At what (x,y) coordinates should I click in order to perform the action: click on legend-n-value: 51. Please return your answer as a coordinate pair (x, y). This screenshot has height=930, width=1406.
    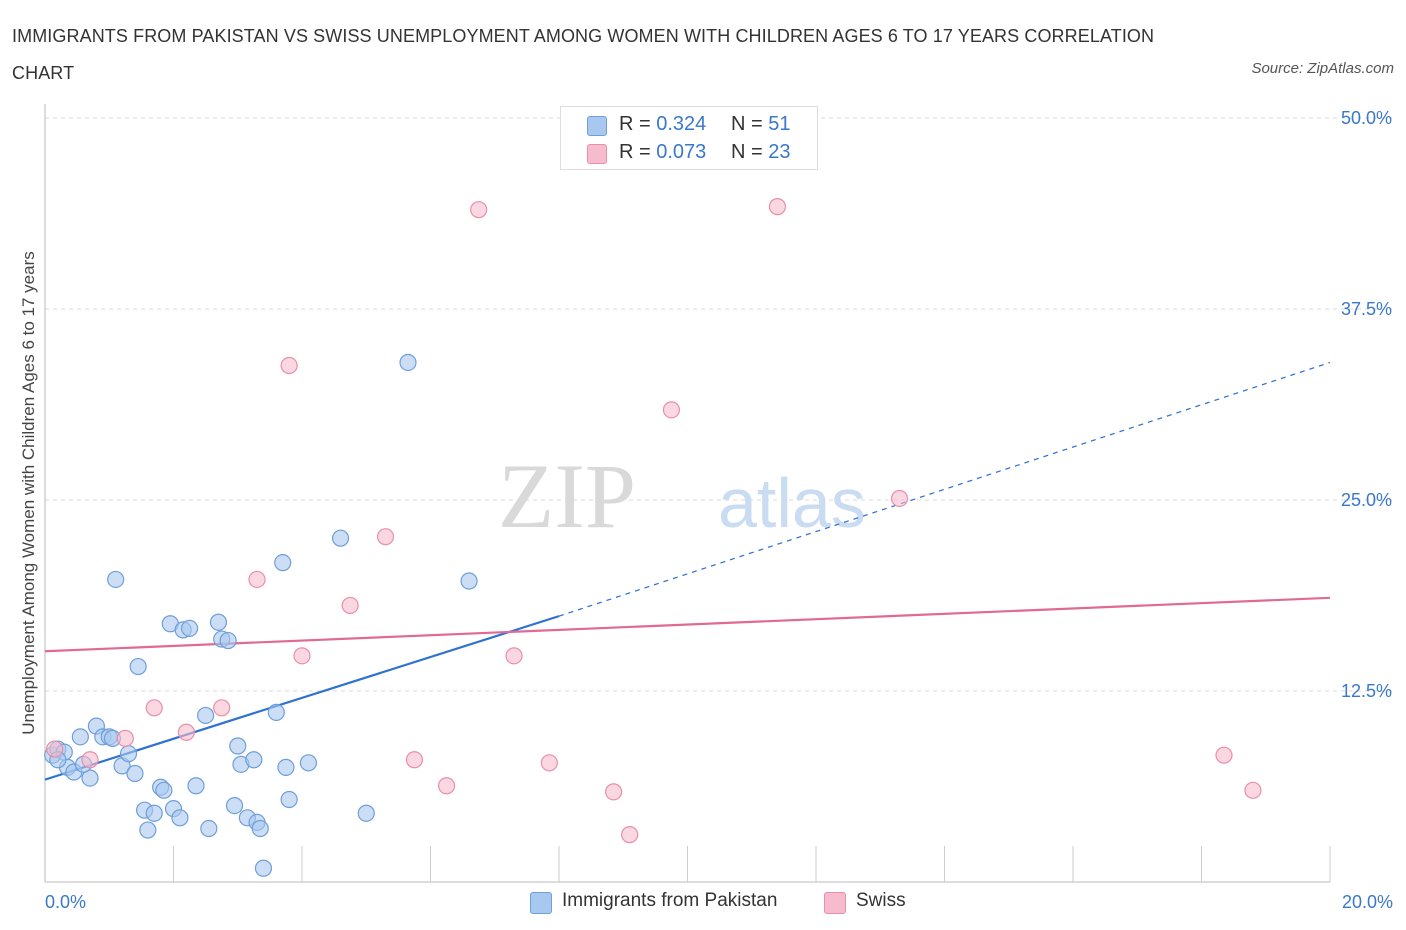
    Looking at the image, I should click on (779, 124).